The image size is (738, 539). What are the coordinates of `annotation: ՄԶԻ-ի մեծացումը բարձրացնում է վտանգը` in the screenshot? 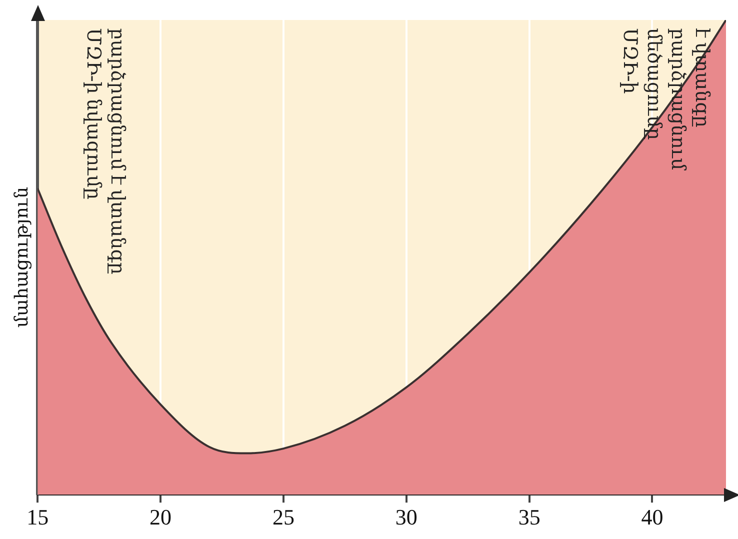 It's located at (665, 100).